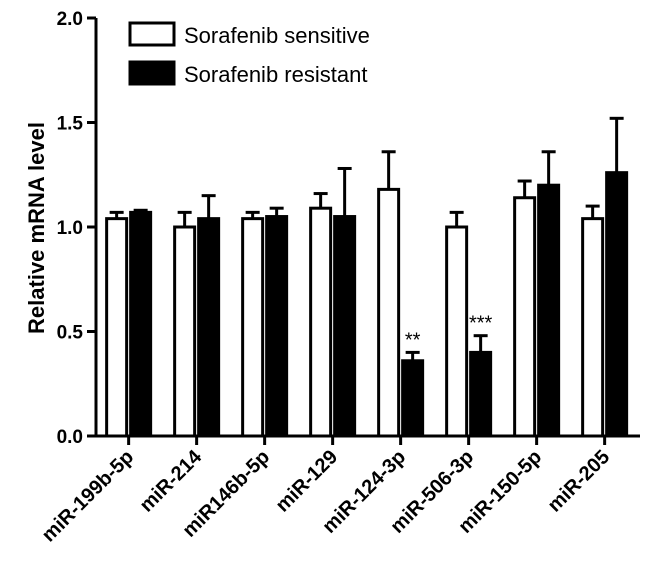  What do you see at coordinates (277, 35) in the screenshot?
I see `legend-label-sensitive: Sorafenib sensitive` at bounding box center [277, 35].